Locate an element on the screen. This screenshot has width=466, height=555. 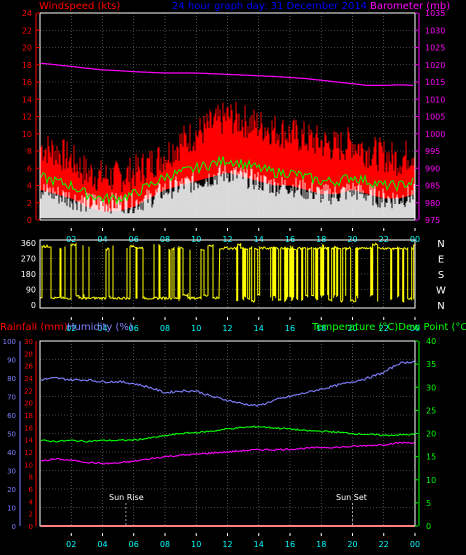
rain-ytick-label: 4 is located at coordinates (31, 502).